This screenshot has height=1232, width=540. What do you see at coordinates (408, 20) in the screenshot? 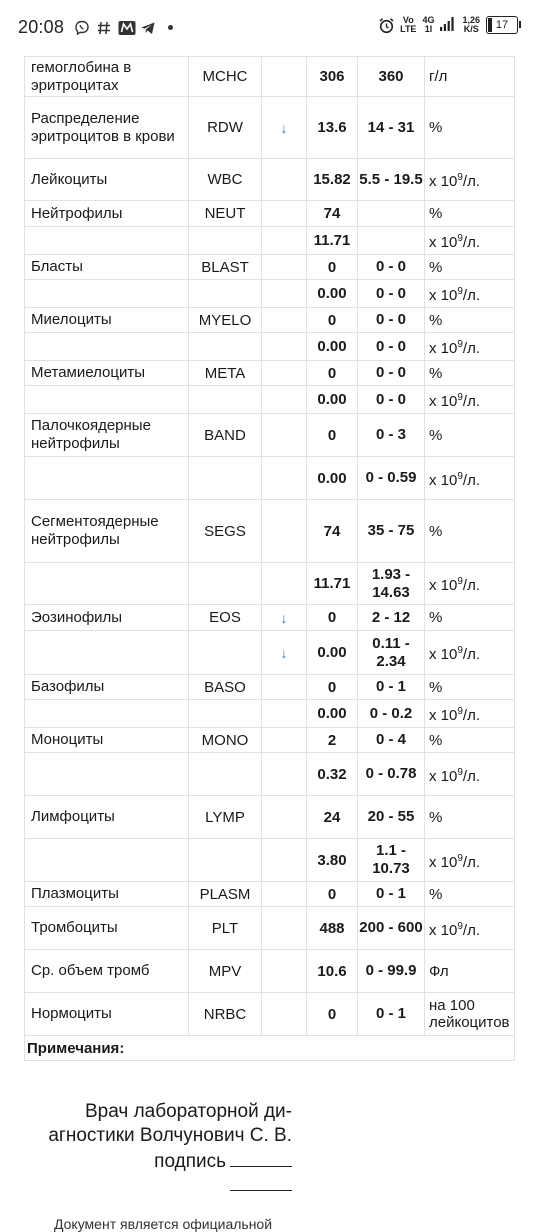
I see `volte-top-label: Vo` at bounding box center [408, 20].